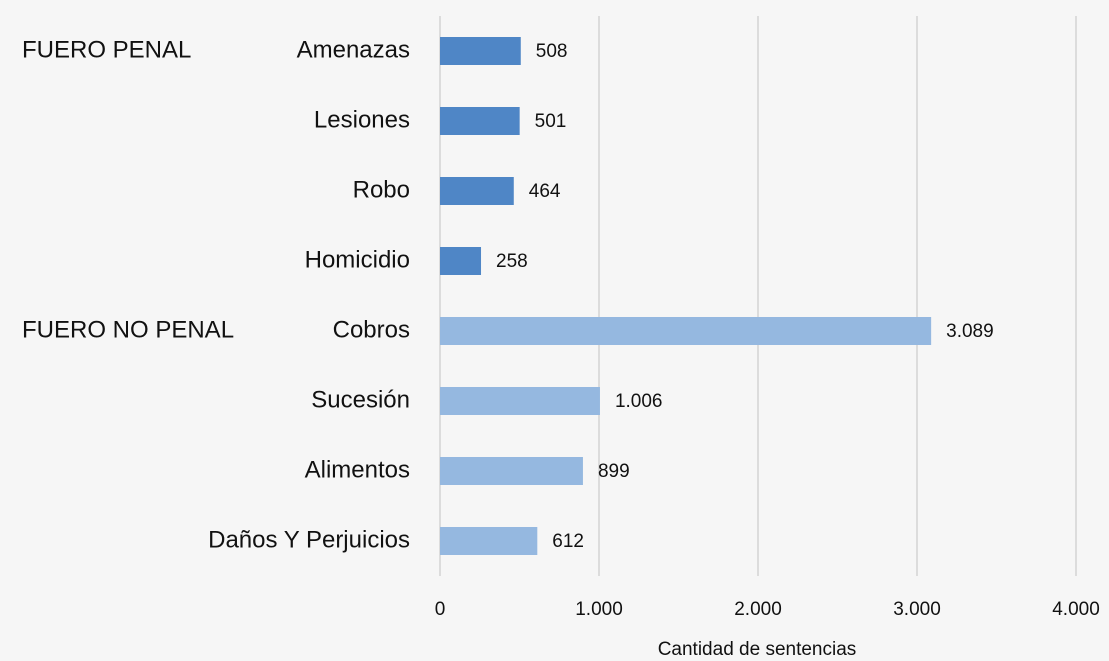 The height and width of the screenshot is (661, 1109). I want to click on x-tick-label: 3.000, so click(917, 609).